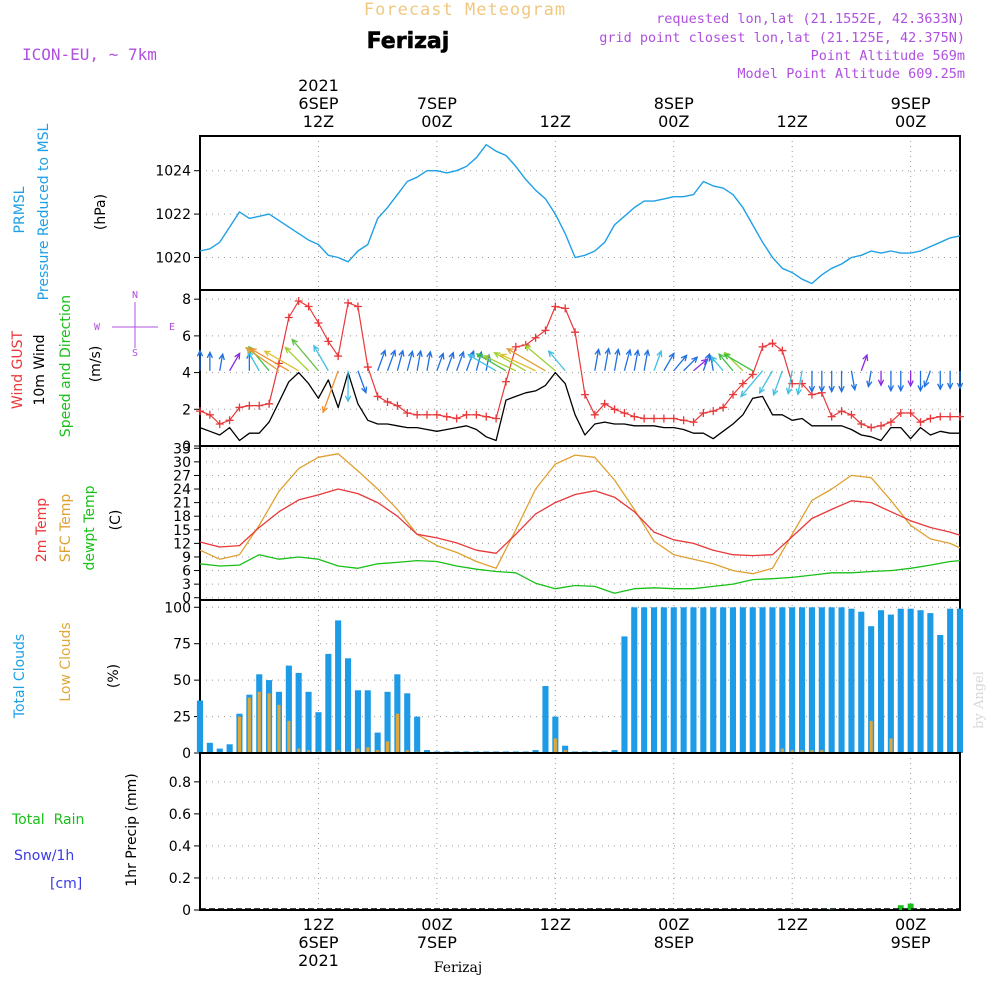 The height and width of the screenshot is (1000, 1000). What do you see at coordinates (47, 820) in the screenshot?
I see `precip-legend-rain: Total Rain` at bounding box center [47, 820].